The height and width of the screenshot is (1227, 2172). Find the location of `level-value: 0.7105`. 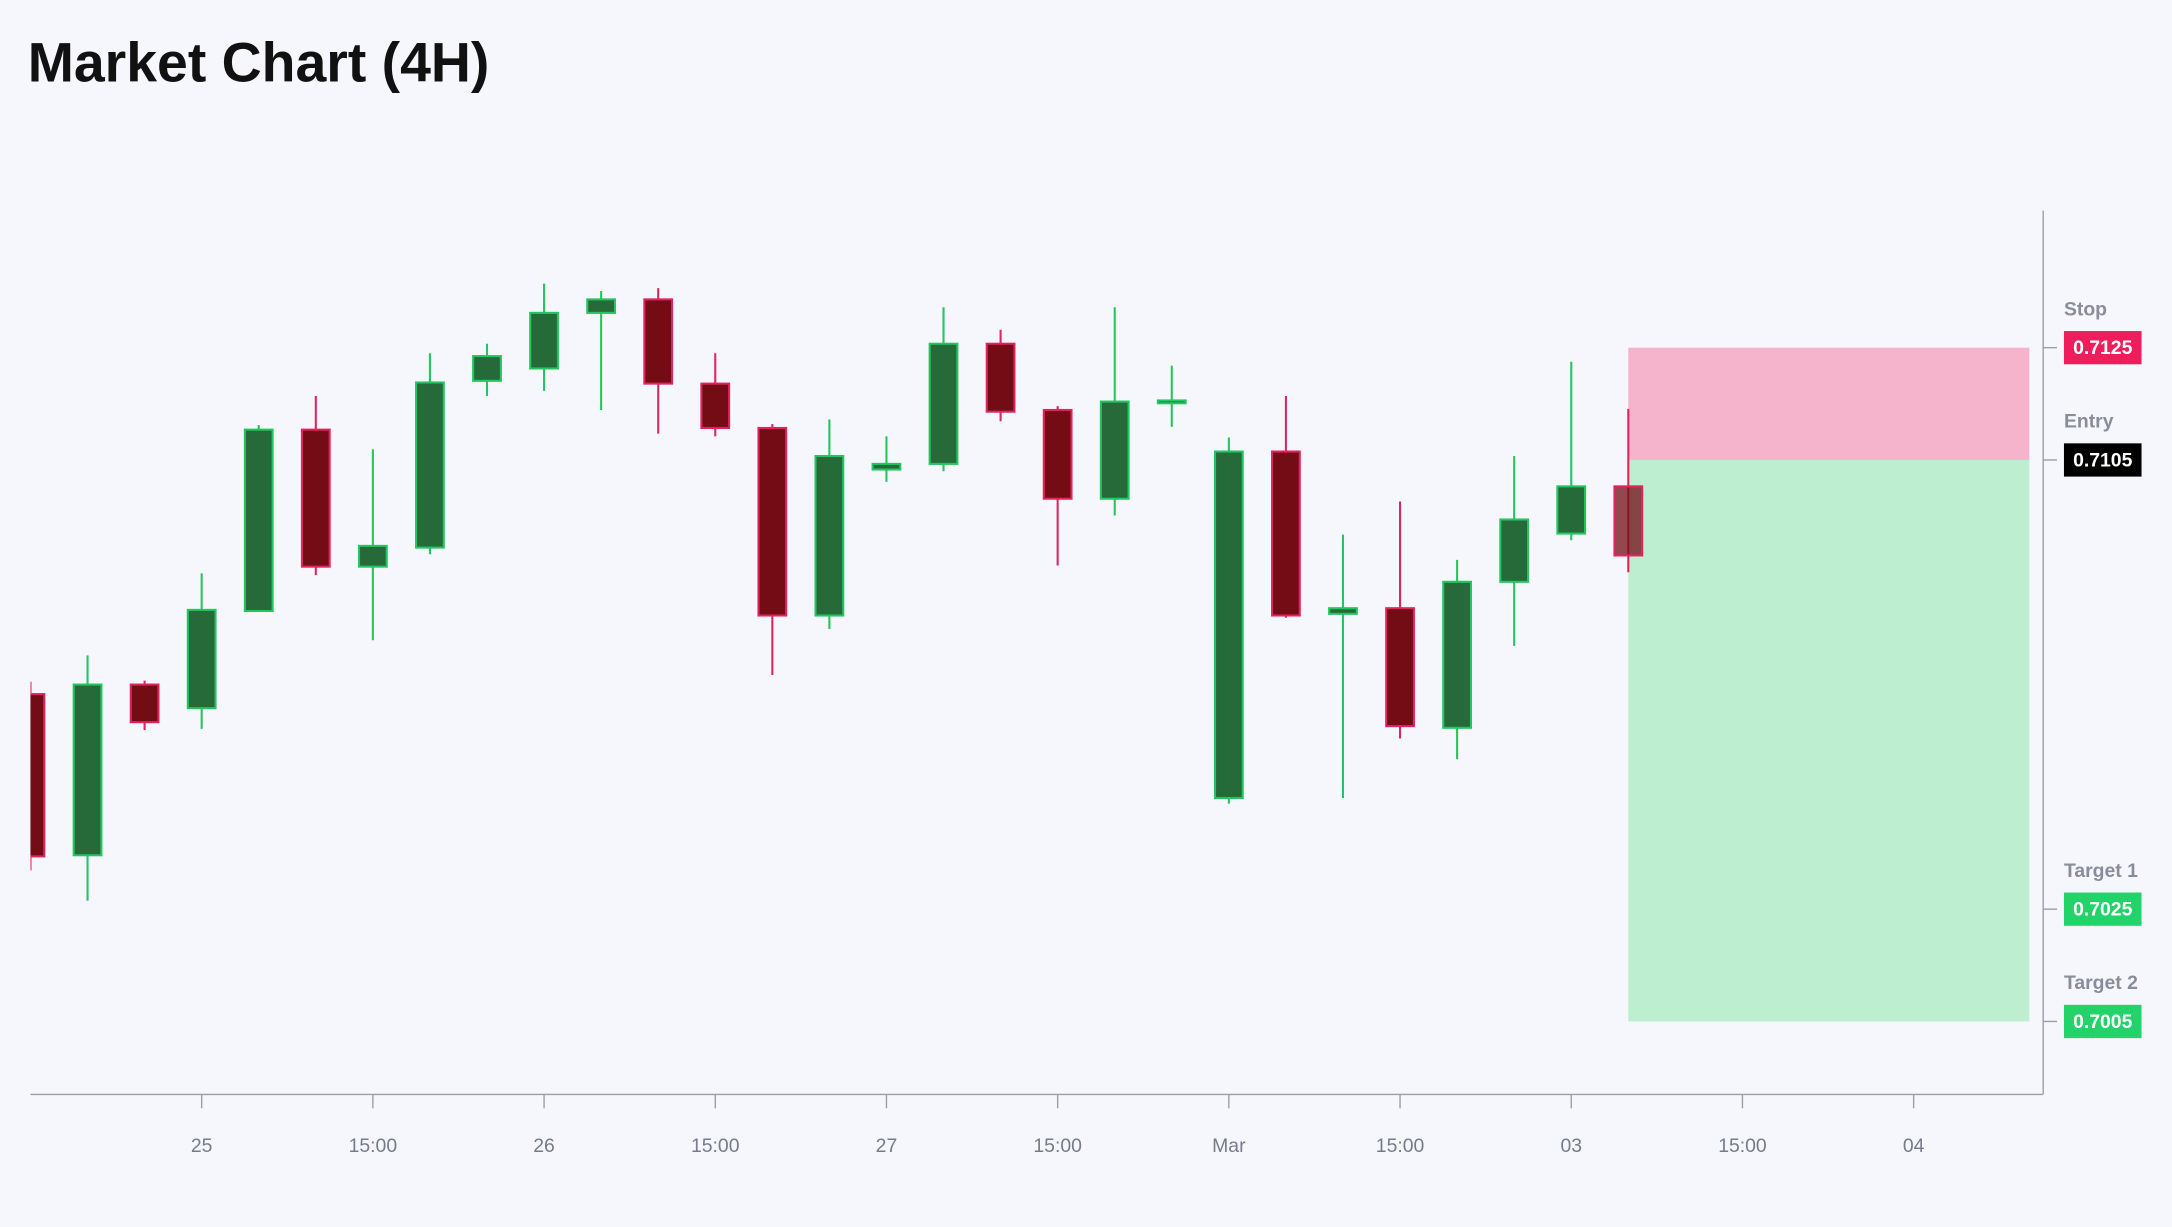

level-value: 0.7105 is located at coordinates (2102, 460).